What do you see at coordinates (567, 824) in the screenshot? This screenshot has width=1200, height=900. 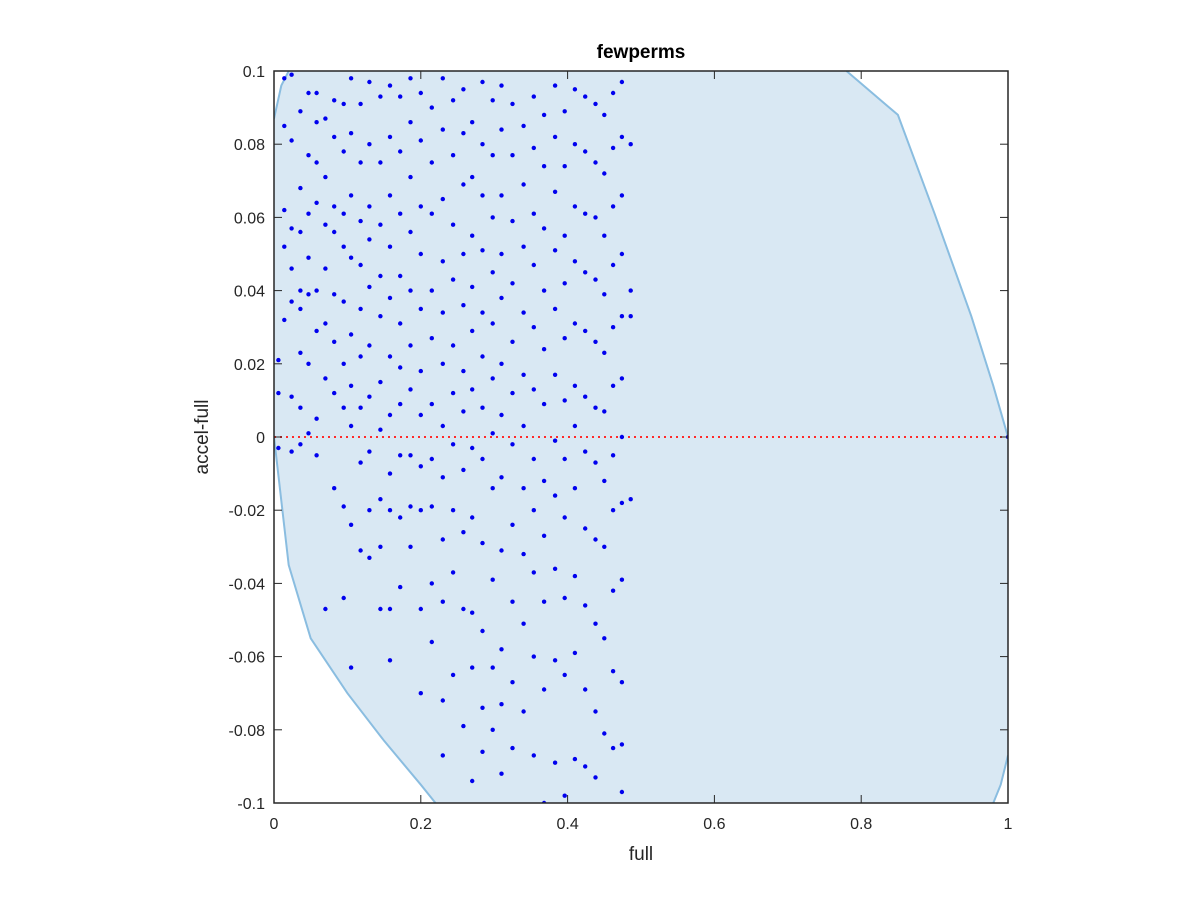 I see `x-tick-label: 0.4` at bounding box center [567, 824].